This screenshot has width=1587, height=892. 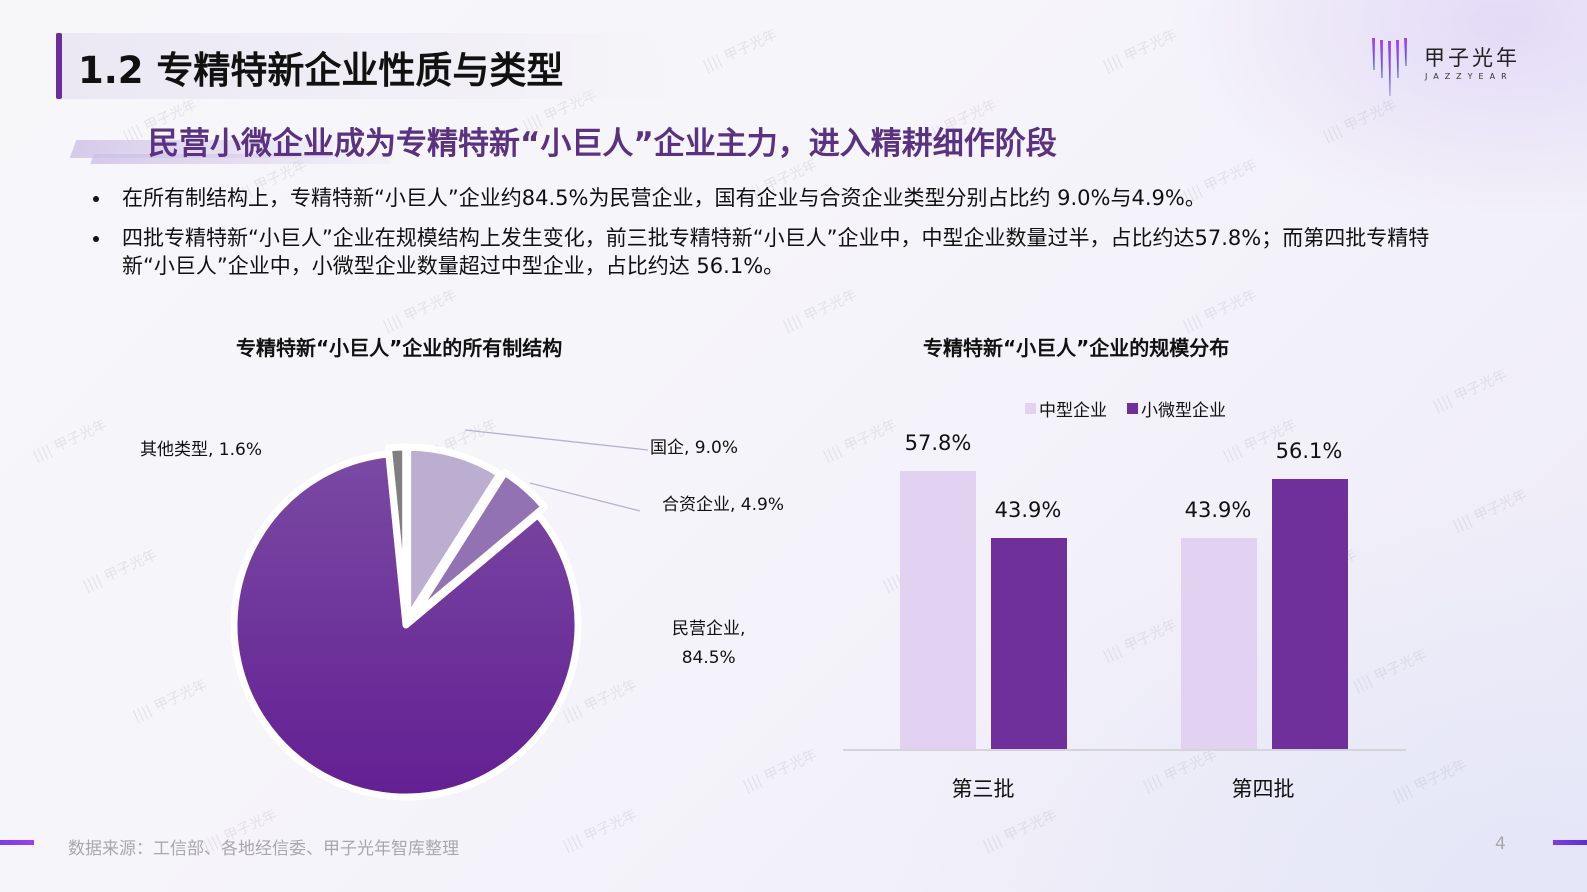 I want to click on bar-chart-title: 专精特新“小巨人”企业的规模分布, so click(x=1076, y=348).